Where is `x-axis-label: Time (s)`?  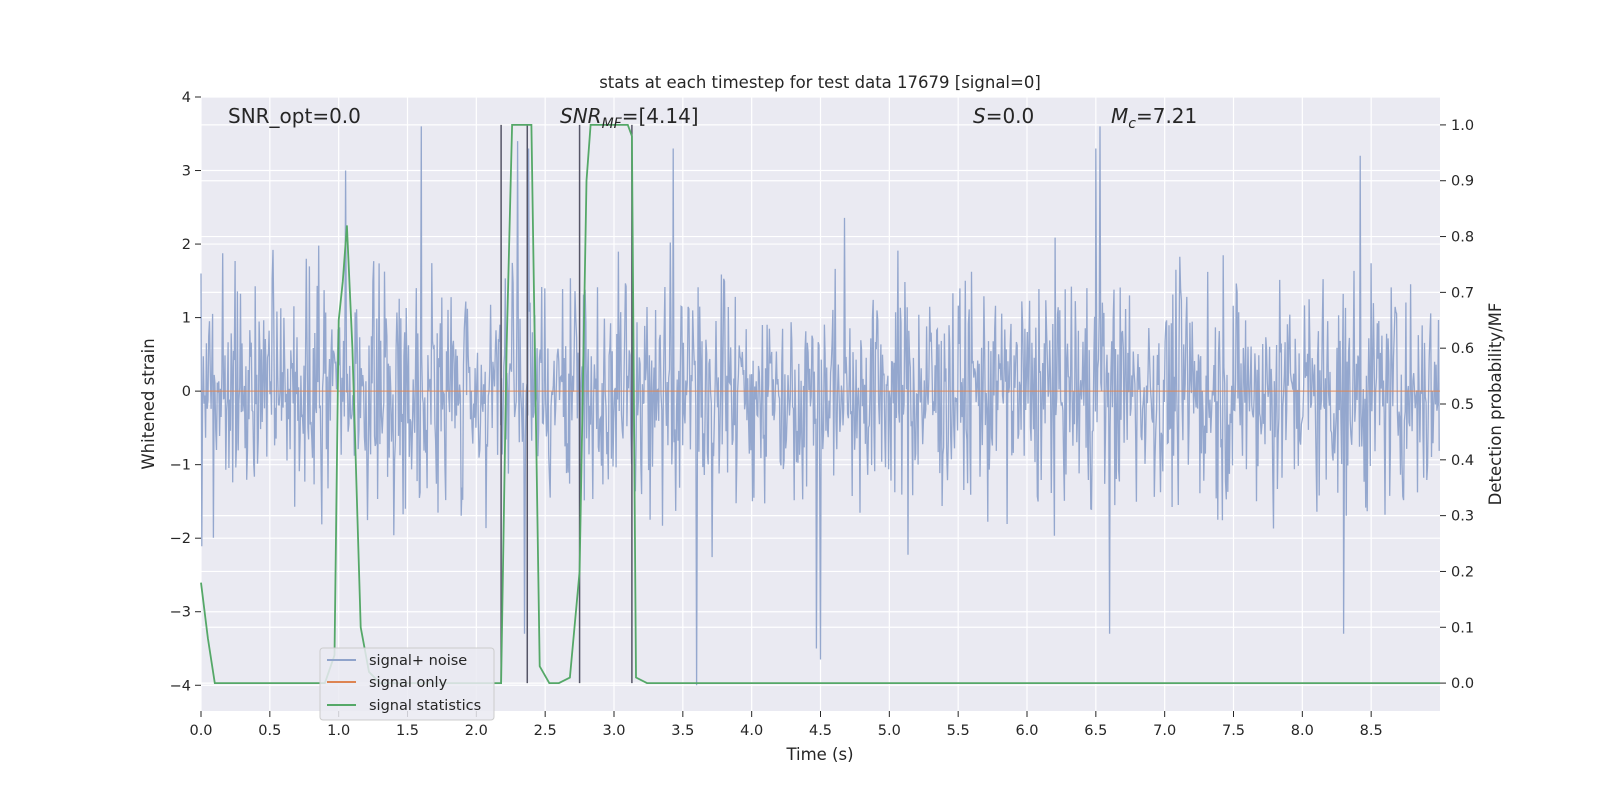
x-axis-label: Time (s) is located at coordinates (819, 754).